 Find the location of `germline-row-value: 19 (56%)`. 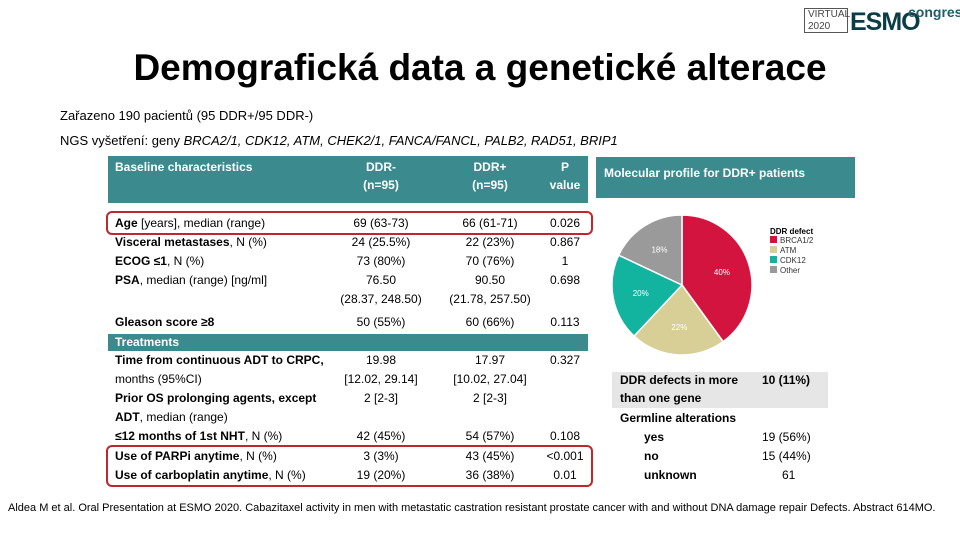

germline-row-value: 19 (56%) is located at coordinates (786, 437).